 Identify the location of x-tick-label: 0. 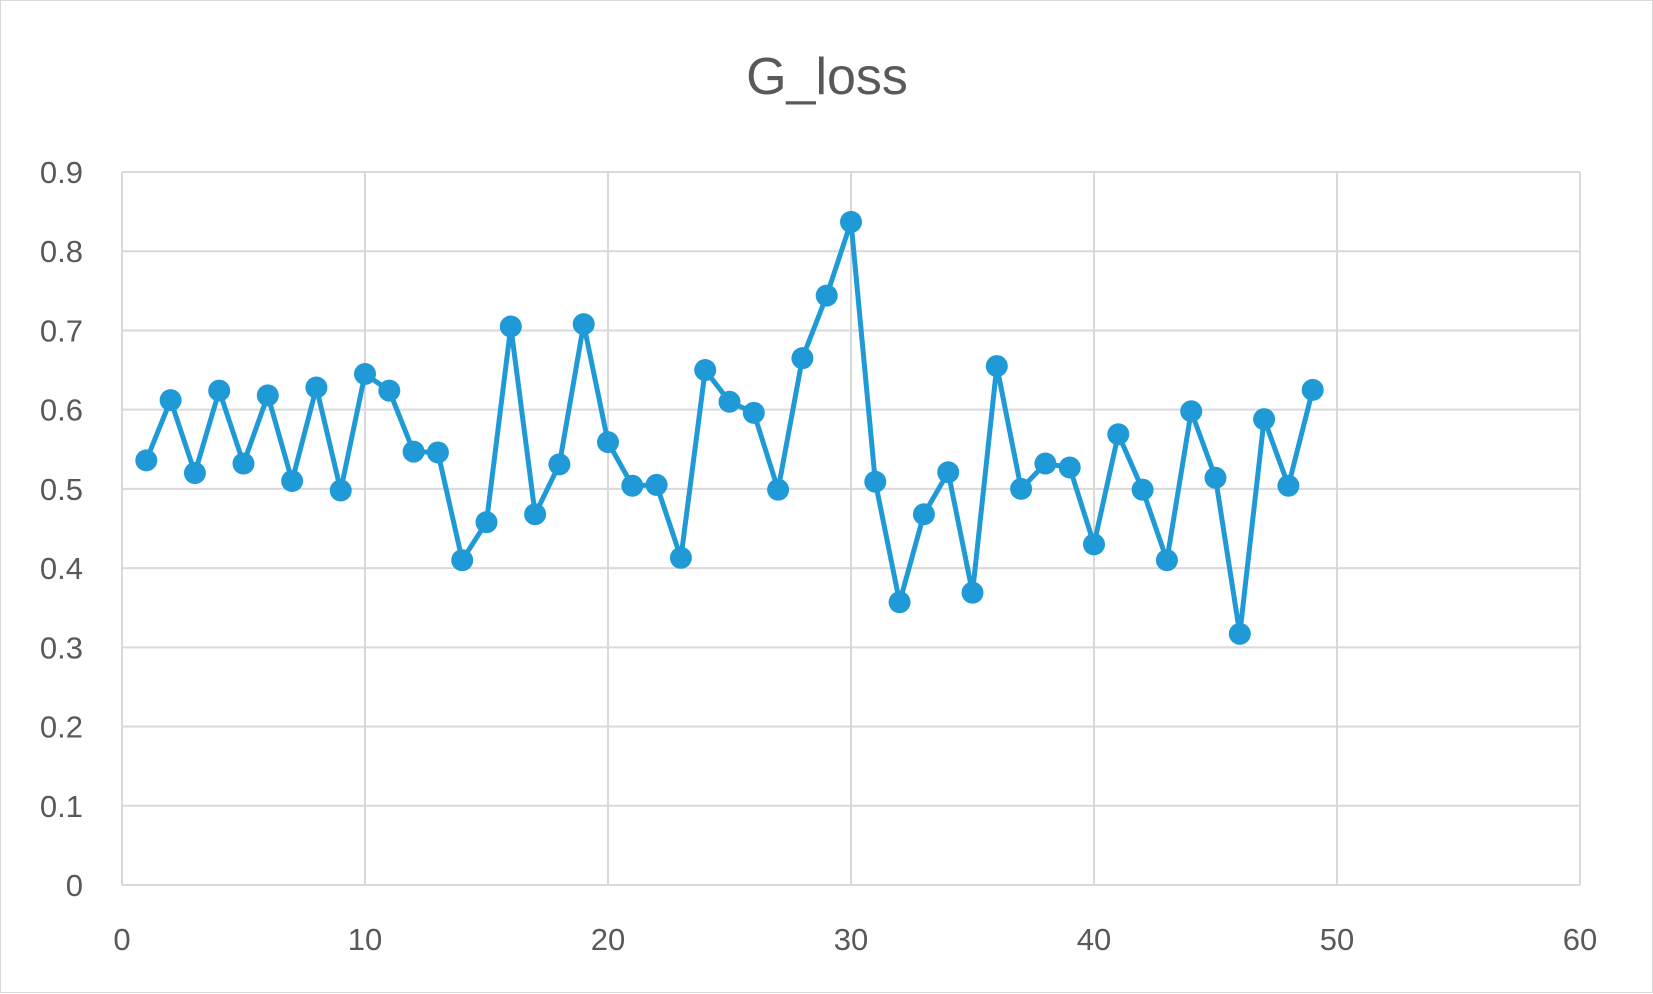
(121, 939).